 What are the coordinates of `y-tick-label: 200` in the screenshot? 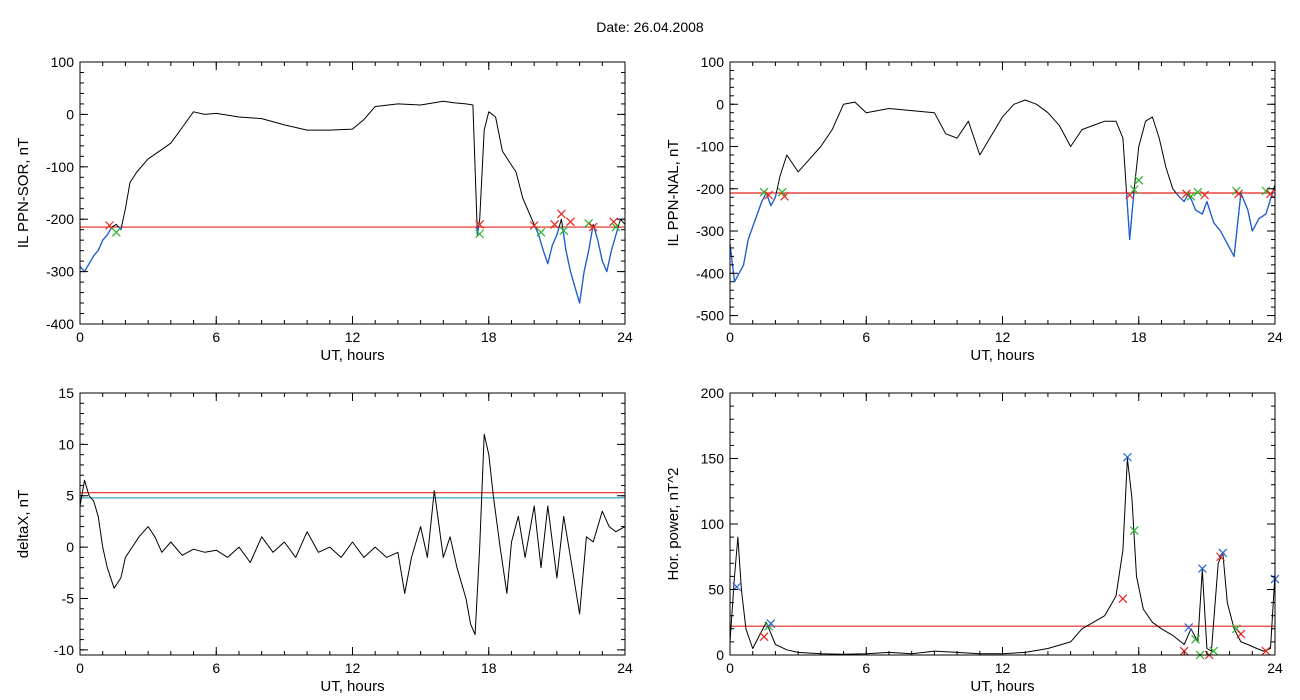 It's located at (713, 393).